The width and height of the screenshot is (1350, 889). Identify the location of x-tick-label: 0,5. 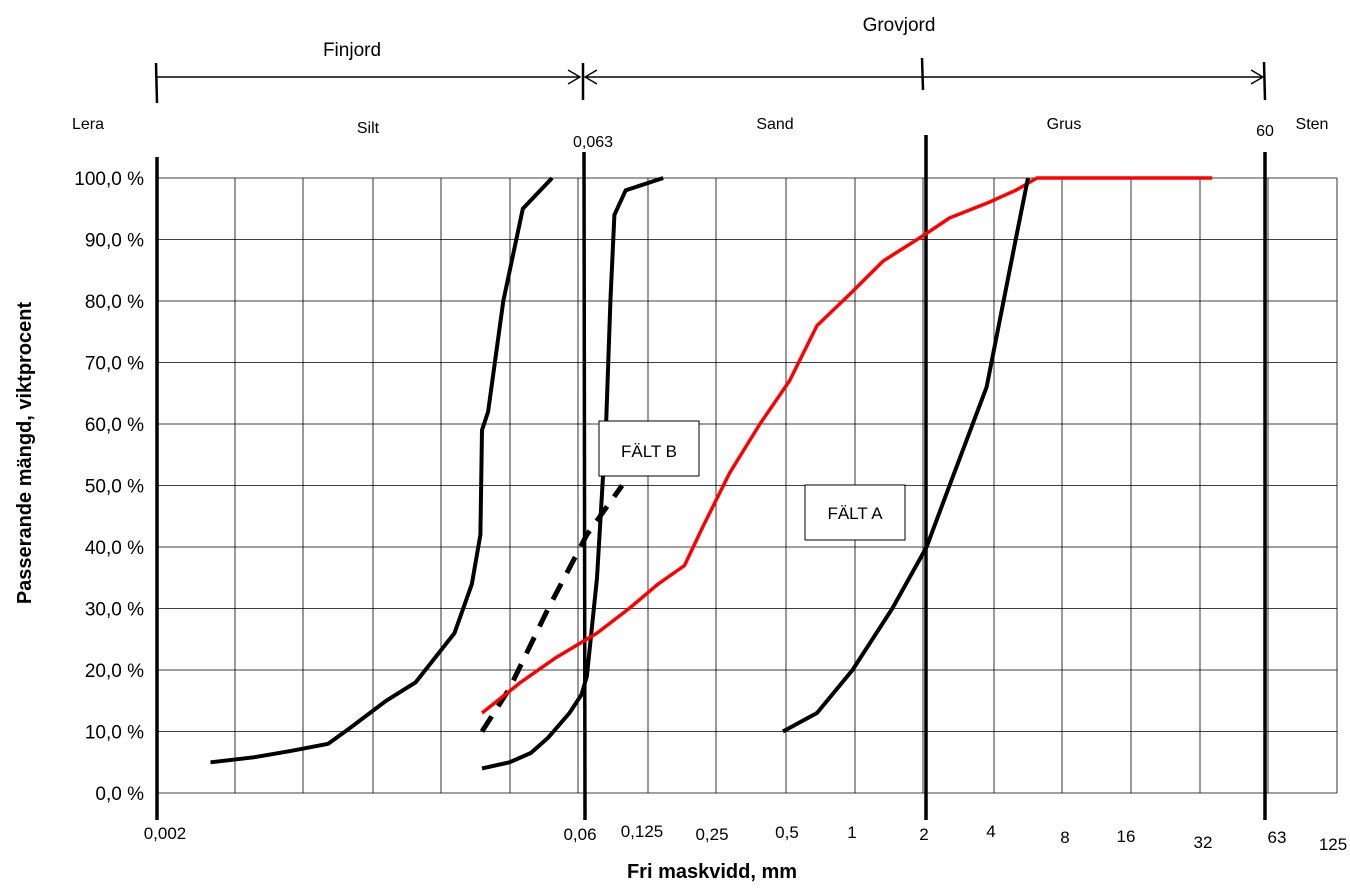
(787, 832).